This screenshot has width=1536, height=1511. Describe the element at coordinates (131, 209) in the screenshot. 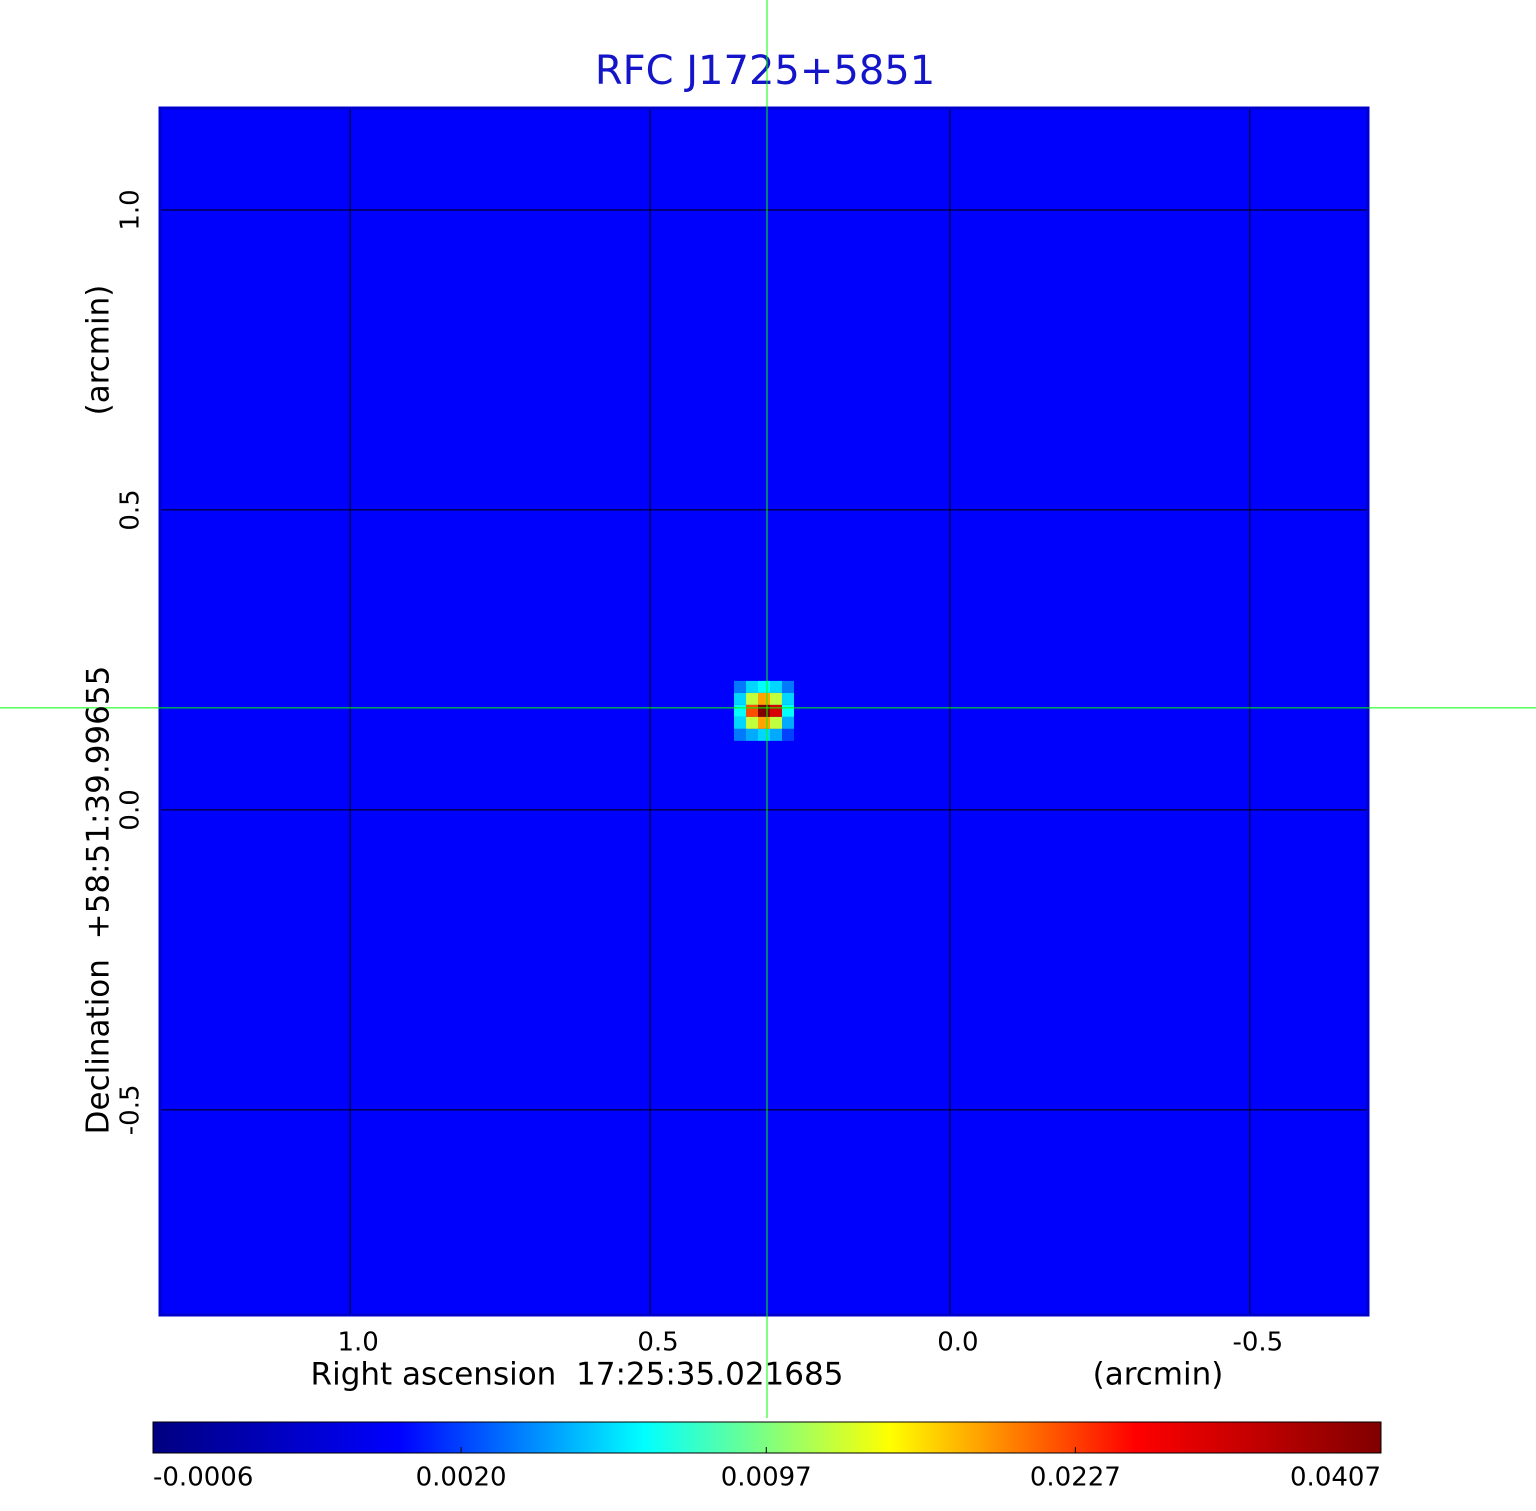

I see `y-tick-label: 1.0` at that location.